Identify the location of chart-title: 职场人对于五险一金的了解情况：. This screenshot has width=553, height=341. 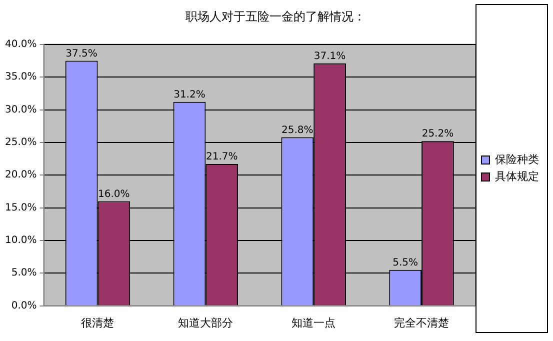
(276, 16).